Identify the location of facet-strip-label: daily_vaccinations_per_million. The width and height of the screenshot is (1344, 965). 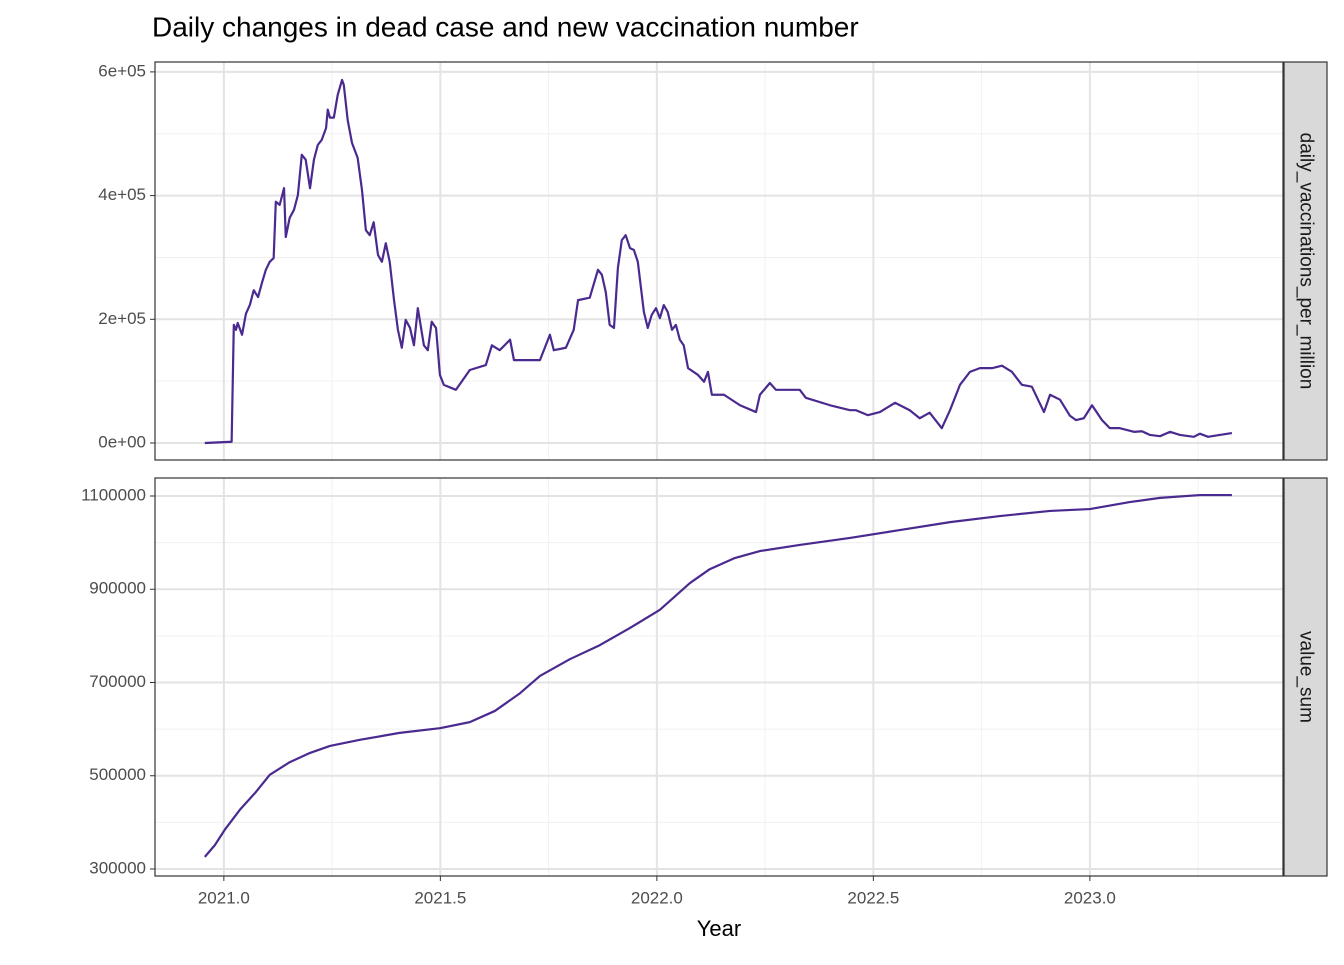
(1305, 261).